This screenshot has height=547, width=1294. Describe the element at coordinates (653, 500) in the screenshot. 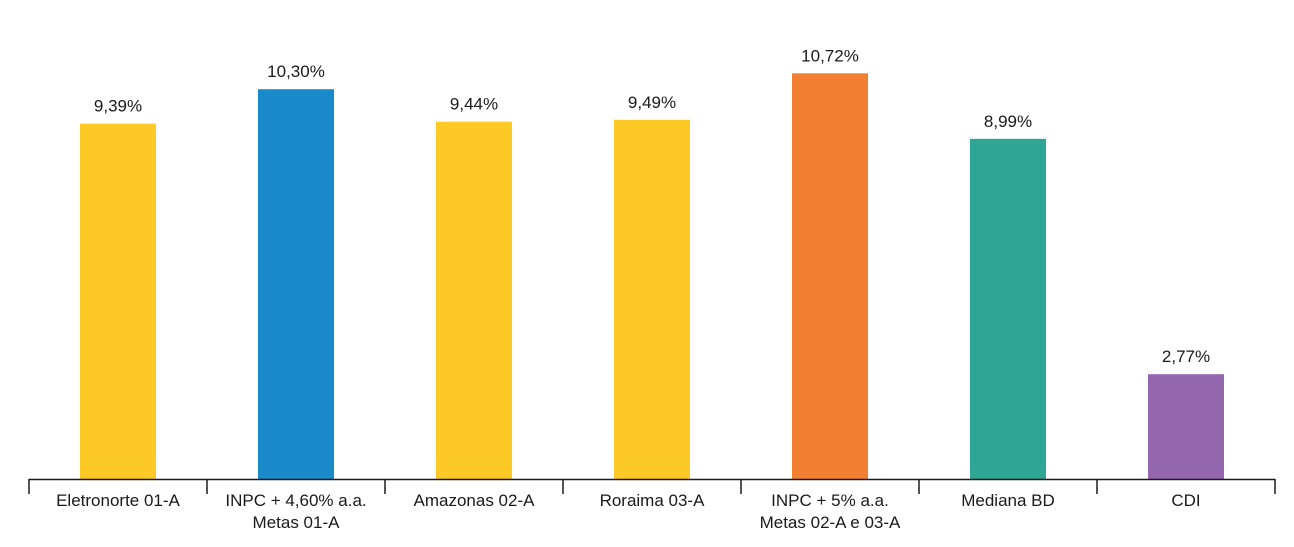

I see `x-tick-label-4: Roraima 03-A` at that location.